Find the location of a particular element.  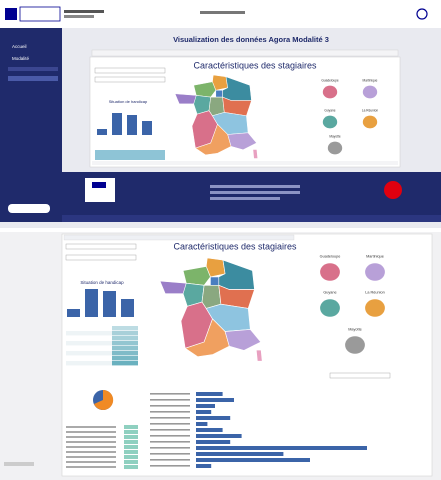

pie-slice is located at coordinates (104, 399).